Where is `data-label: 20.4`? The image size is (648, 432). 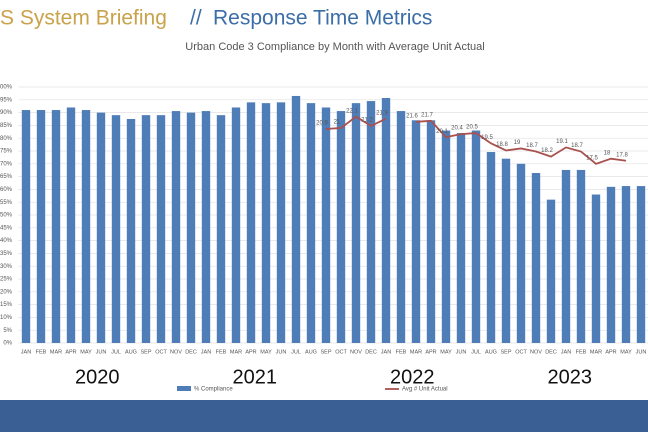
data-label: 20.4 is located at coordinates (457, 129).